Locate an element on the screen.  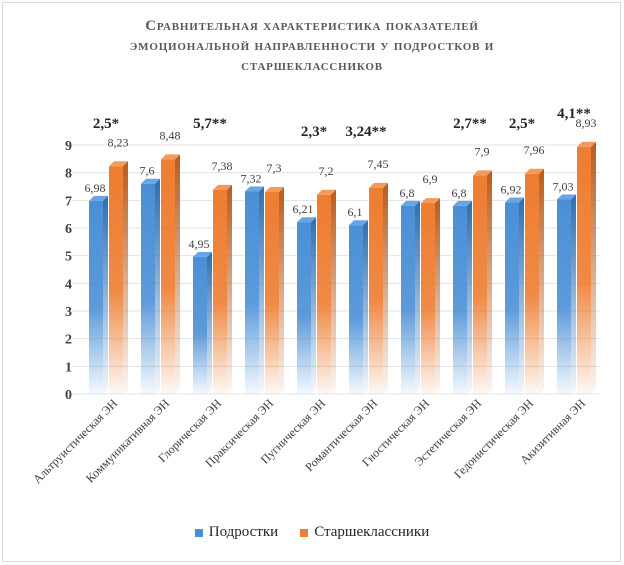
legend-label-podrostki: Подростки is located at coordinates (243, 532).